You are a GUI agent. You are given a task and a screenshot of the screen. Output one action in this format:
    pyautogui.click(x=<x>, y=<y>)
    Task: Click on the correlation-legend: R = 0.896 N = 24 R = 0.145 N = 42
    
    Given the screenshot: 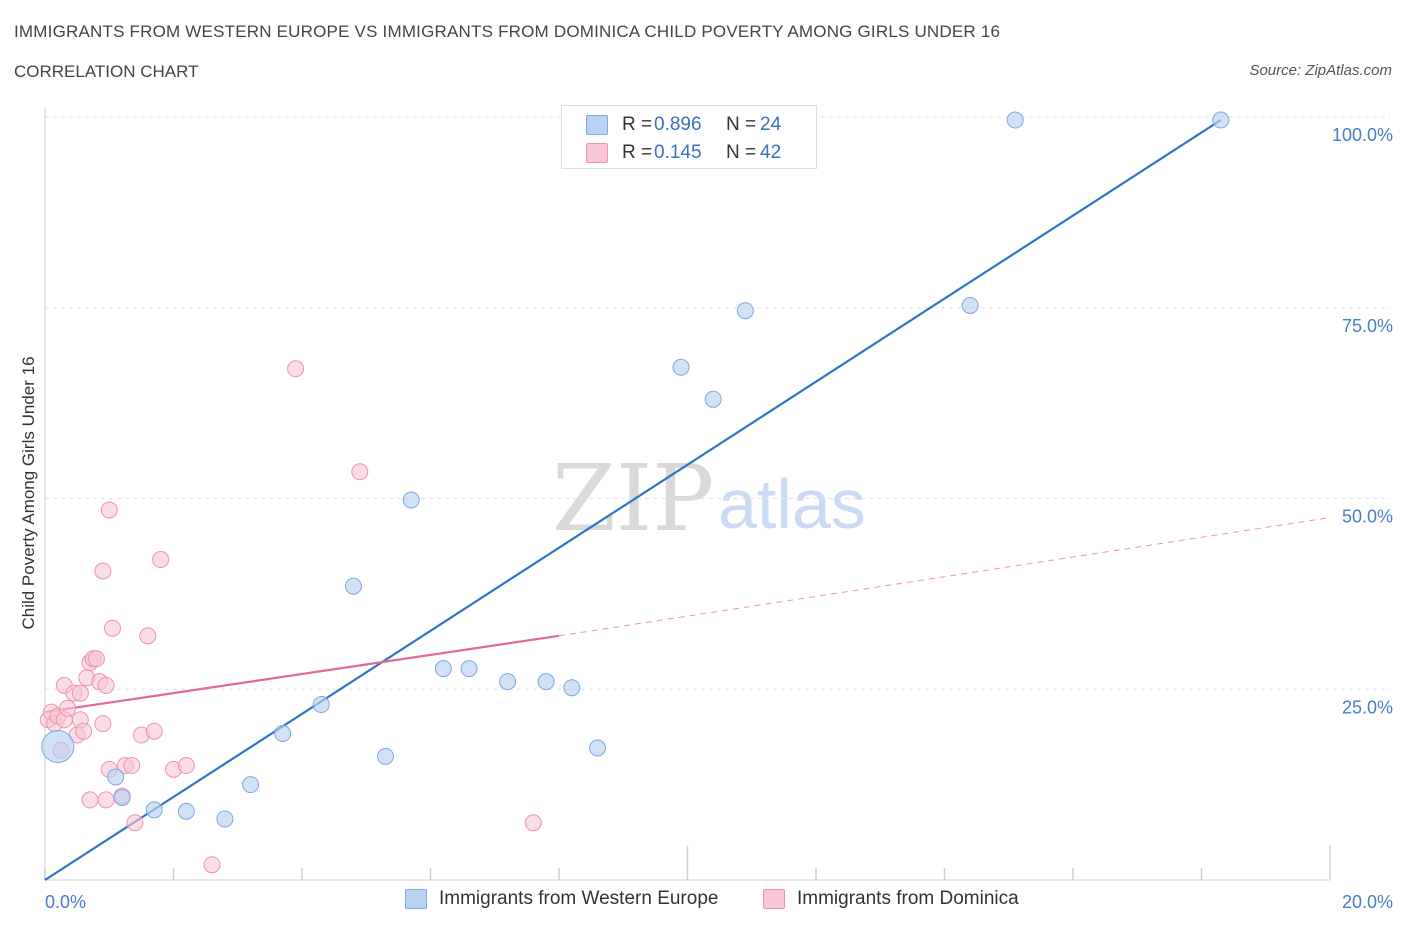 What is the action you would take?
    pyautogui.click(x=689, y=137)
    